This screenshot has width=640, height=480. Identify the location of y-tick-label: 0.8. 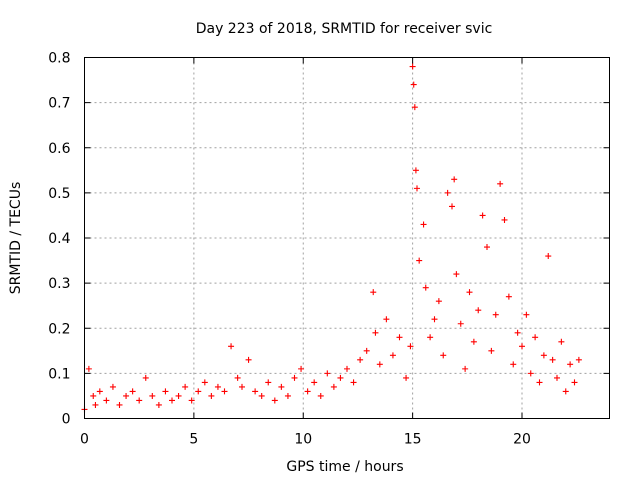
(59, 59).